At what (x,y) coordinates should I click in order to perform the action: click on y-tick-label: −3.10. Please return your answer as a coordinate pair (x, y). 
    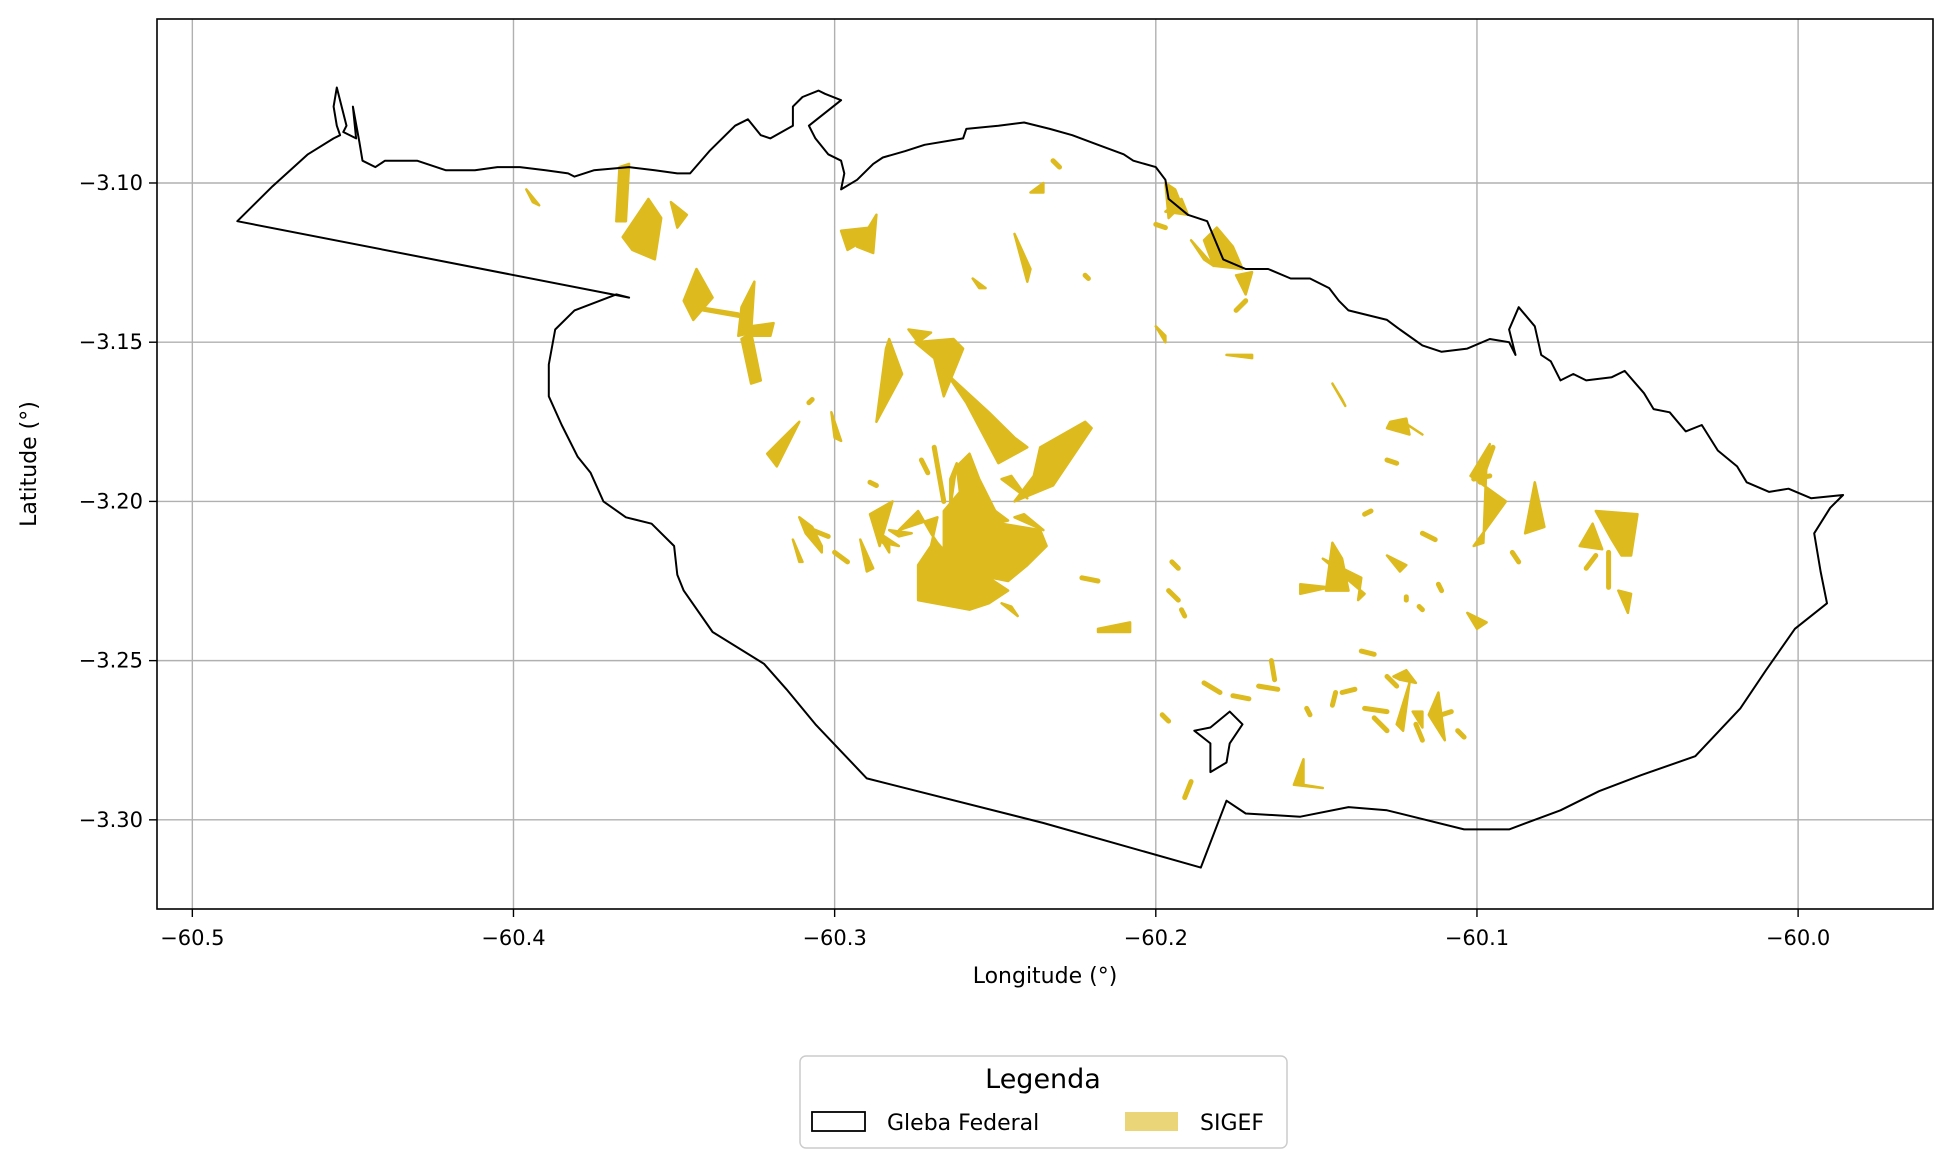
    Looking at the image, I should click on (111, 183).